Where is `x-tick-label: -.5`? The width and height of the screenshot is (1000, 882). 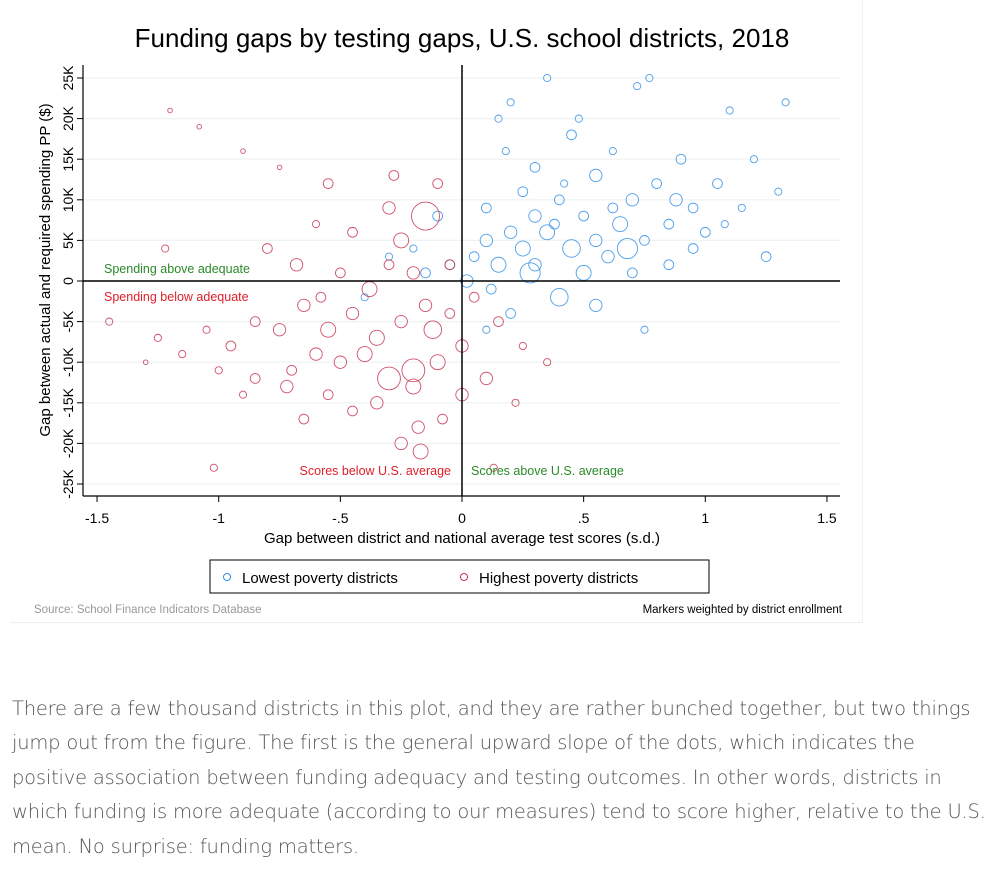
x-tick-label: -.5 is located at coordinates (340, 518).